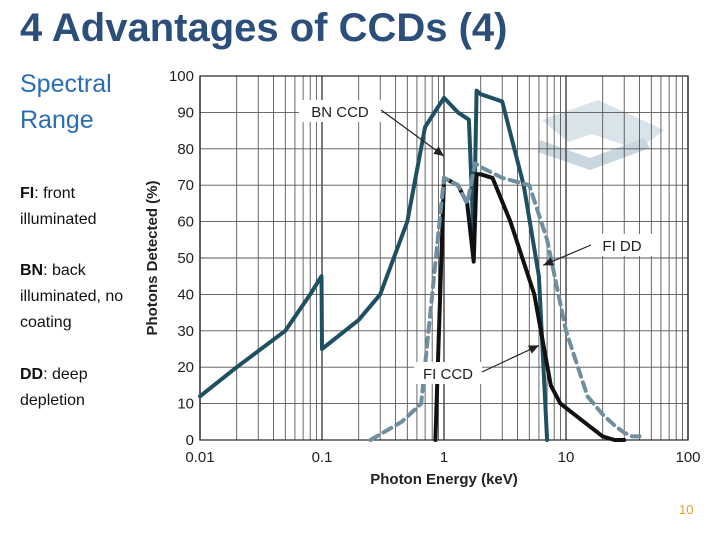 This screenshot has height=540, width=720. What do you see at coordinates (185, 185) in the screenshot?
I see `y-tick-label: 70` at bounding box center [185, 185].